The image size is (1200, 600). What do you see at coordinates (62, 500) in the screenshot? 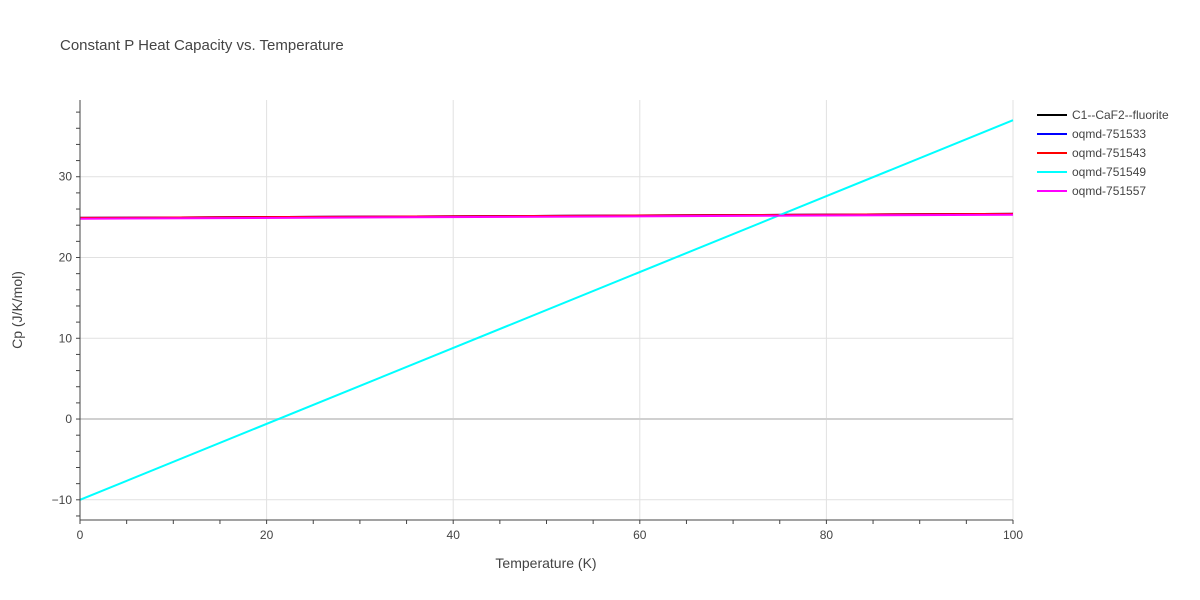
I see `y-tick-label: −10` at bounding box center [62, 500].